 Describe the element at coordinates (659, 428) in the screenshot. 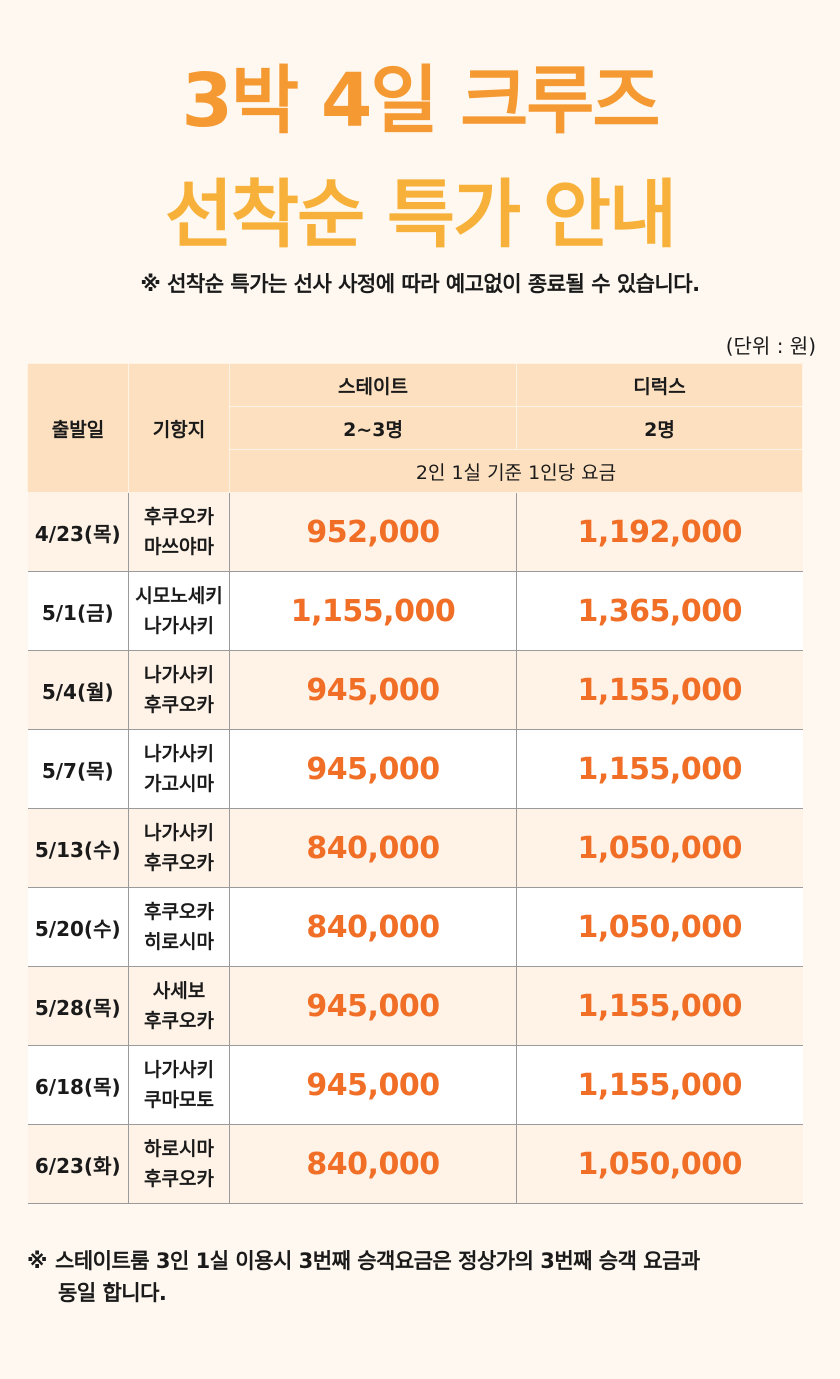

I see `header-deluxe-capacity: 2명` at that location.